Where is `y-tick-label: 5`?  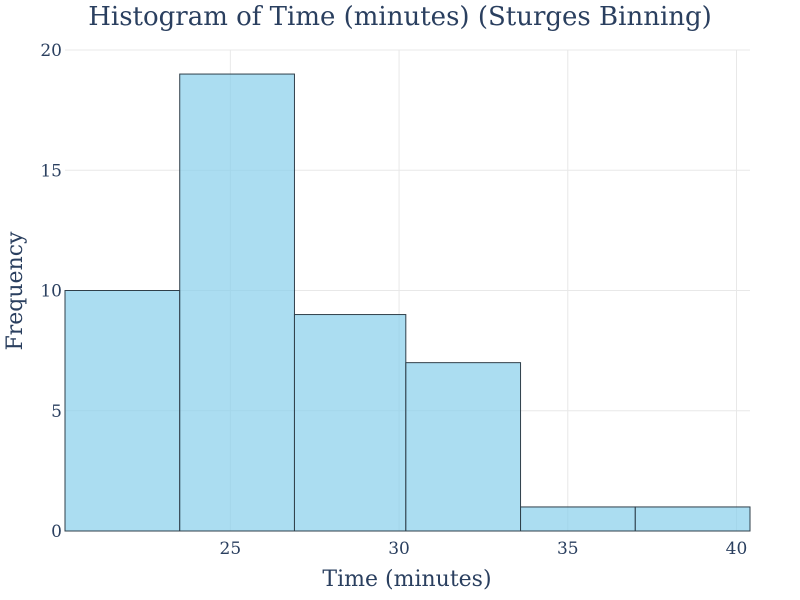 y-tick-label: 5 is located at coordinates (56, 412).